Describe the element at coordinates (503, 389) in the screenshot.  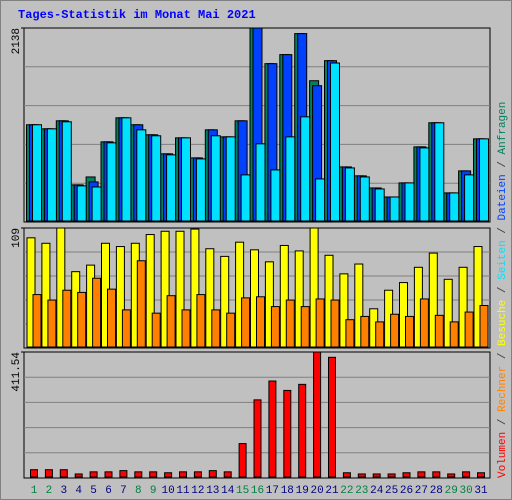
I see `legend-entry: Rechner` at that location.